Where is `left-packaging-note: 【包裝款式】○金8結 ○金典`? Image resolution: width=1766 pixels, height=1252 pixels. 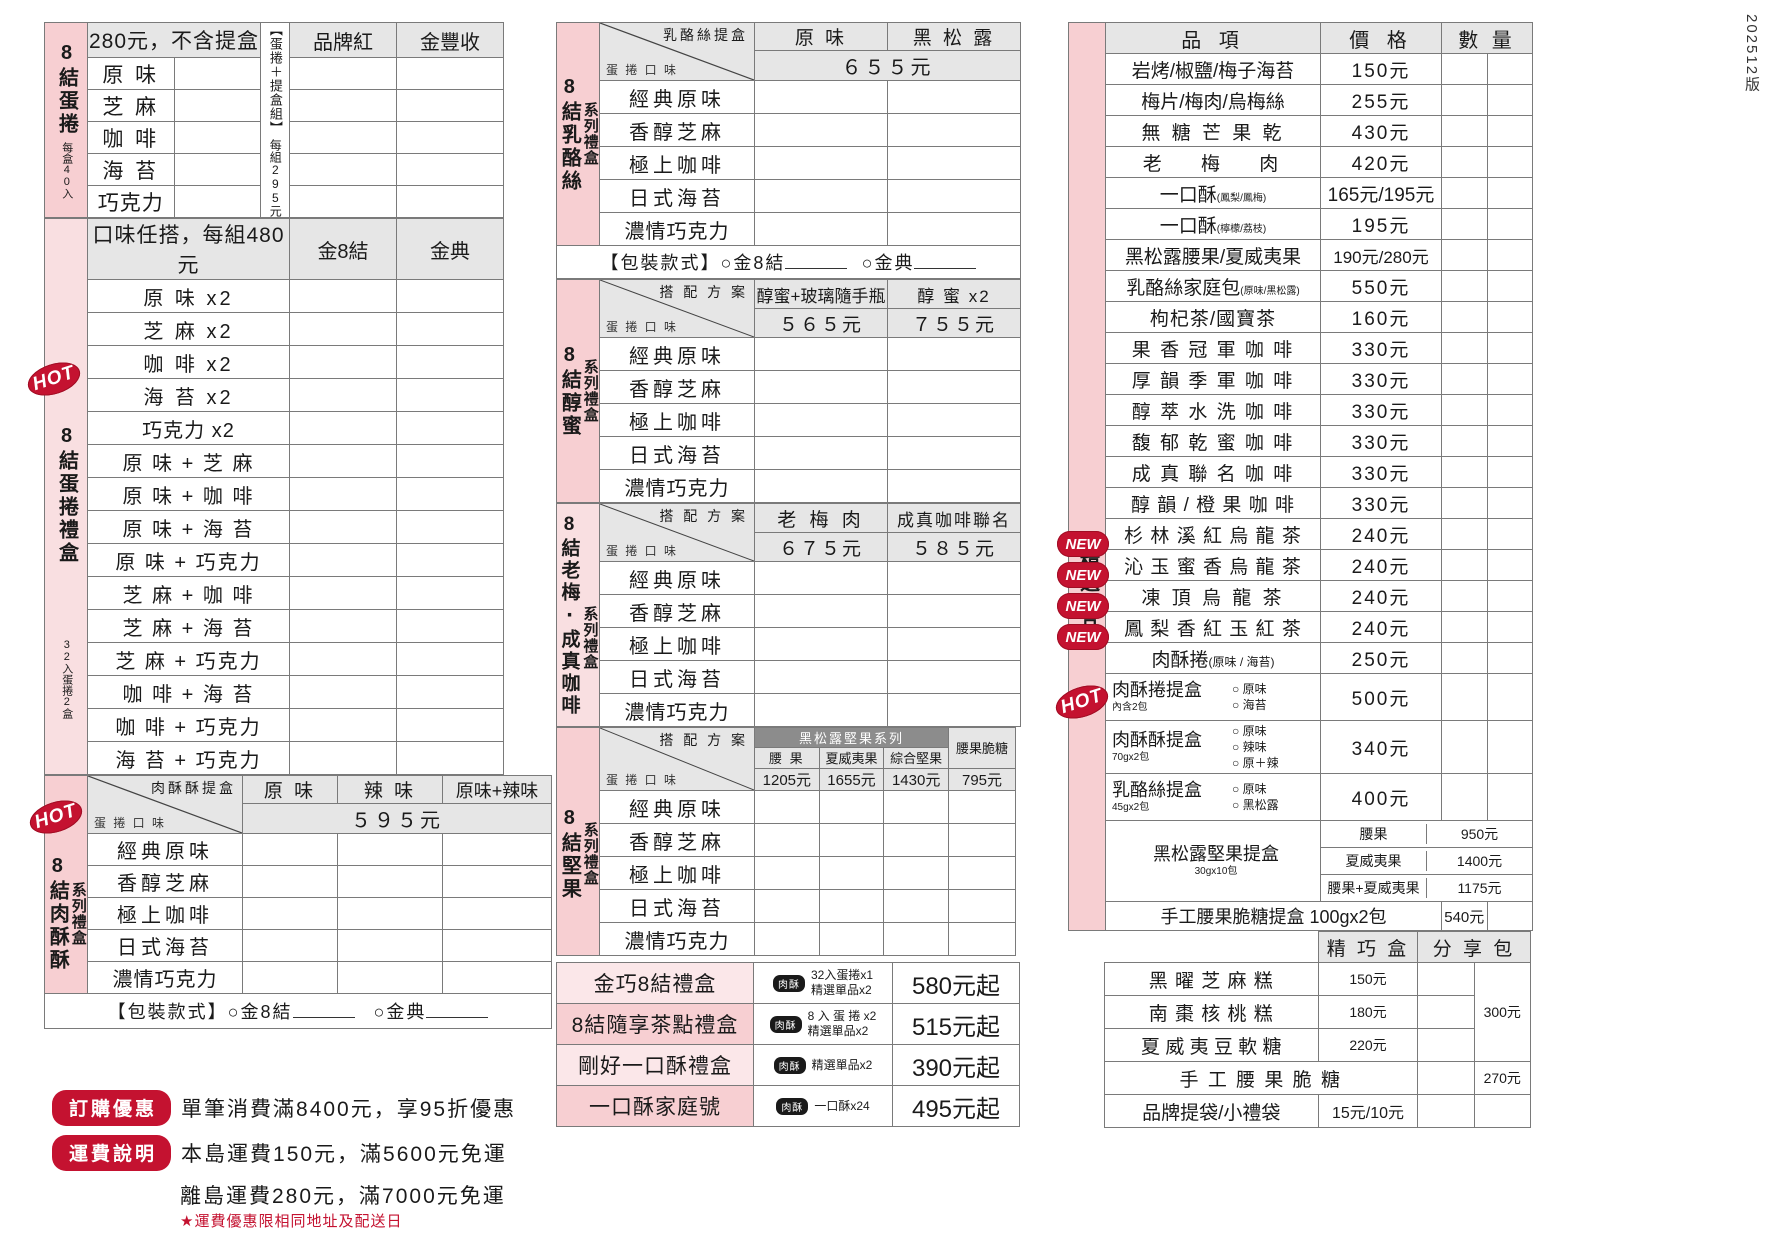
left-packaging-note: 【包裝款式】○金8結 ○金典 is located at coordinates (298, 1011).